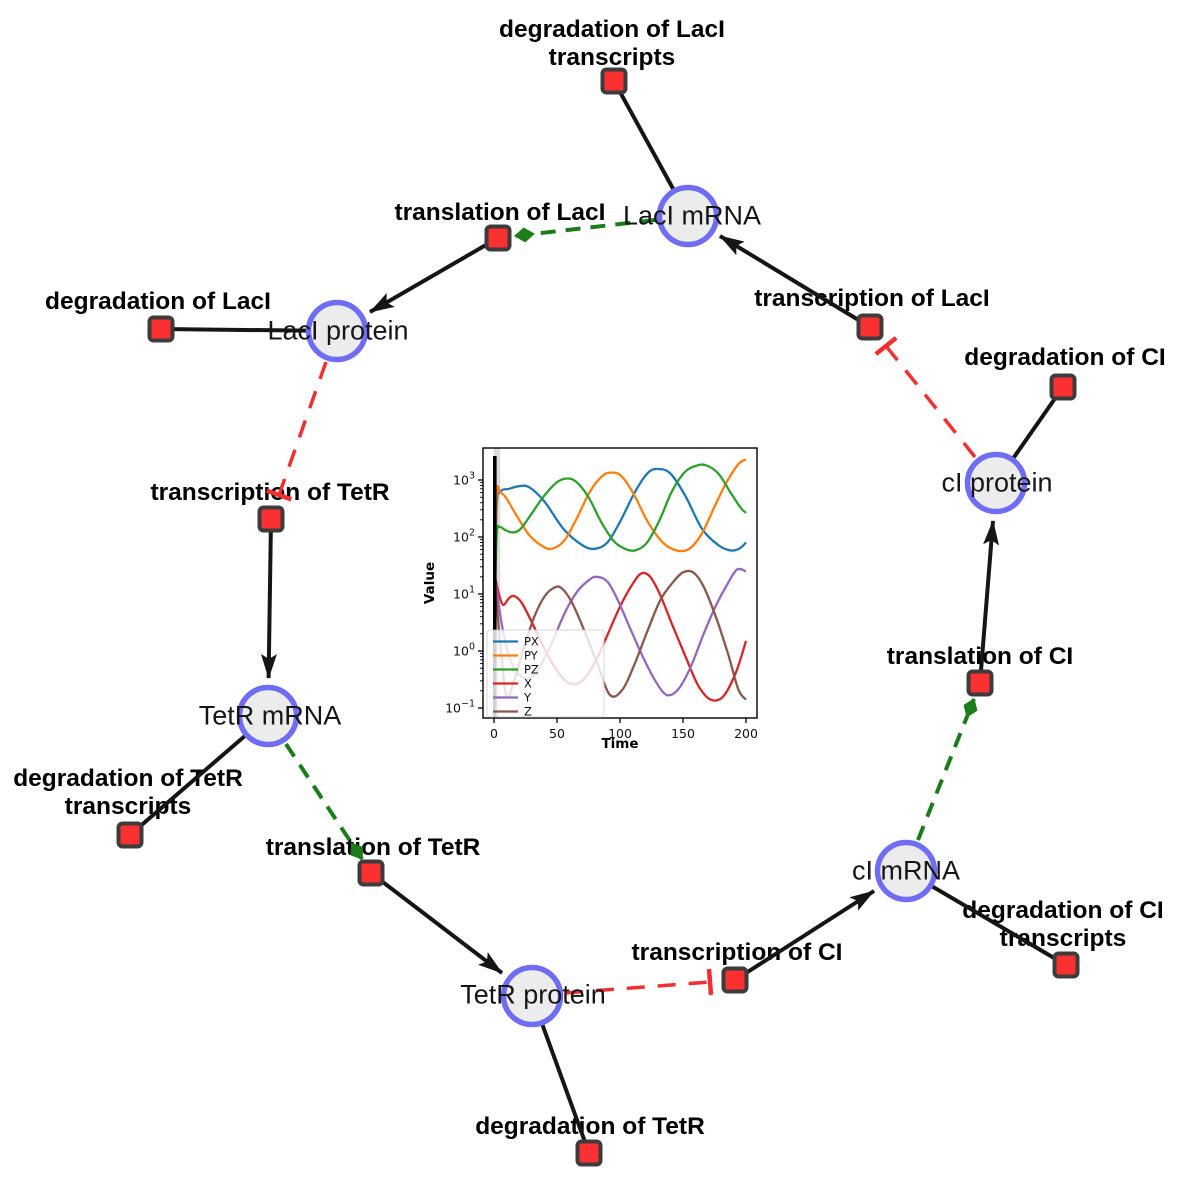  I want to click on edge-transcription-laci-to-laci-mrna, so click(795, 281).